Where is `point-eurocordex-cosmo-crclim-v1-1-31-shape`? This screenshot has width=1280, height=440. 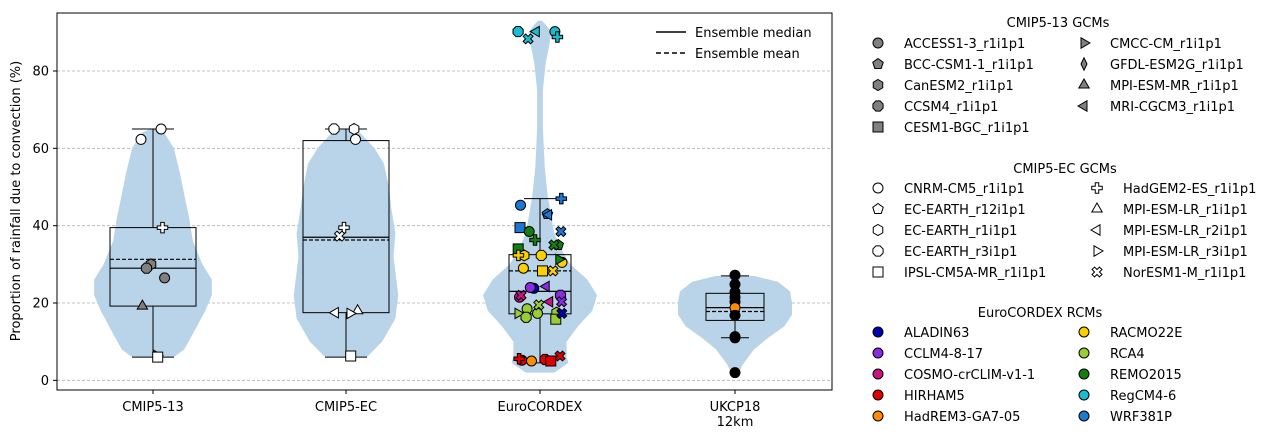
point-eurocordex-cosmo-crclim-v1-1-31-shape is located at coordinates (521, 295).